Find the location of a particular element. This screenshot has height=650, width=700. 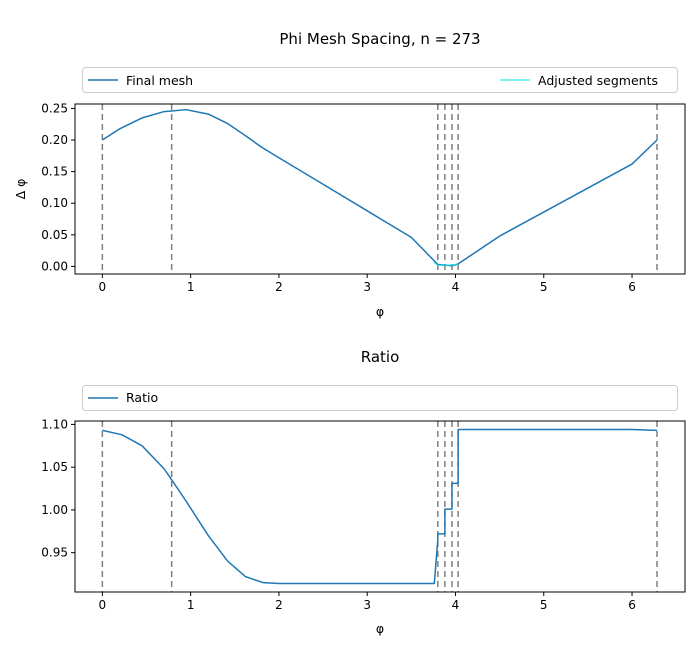

top-y-axis-label: Δ φ is located at coordinates (20, 189).